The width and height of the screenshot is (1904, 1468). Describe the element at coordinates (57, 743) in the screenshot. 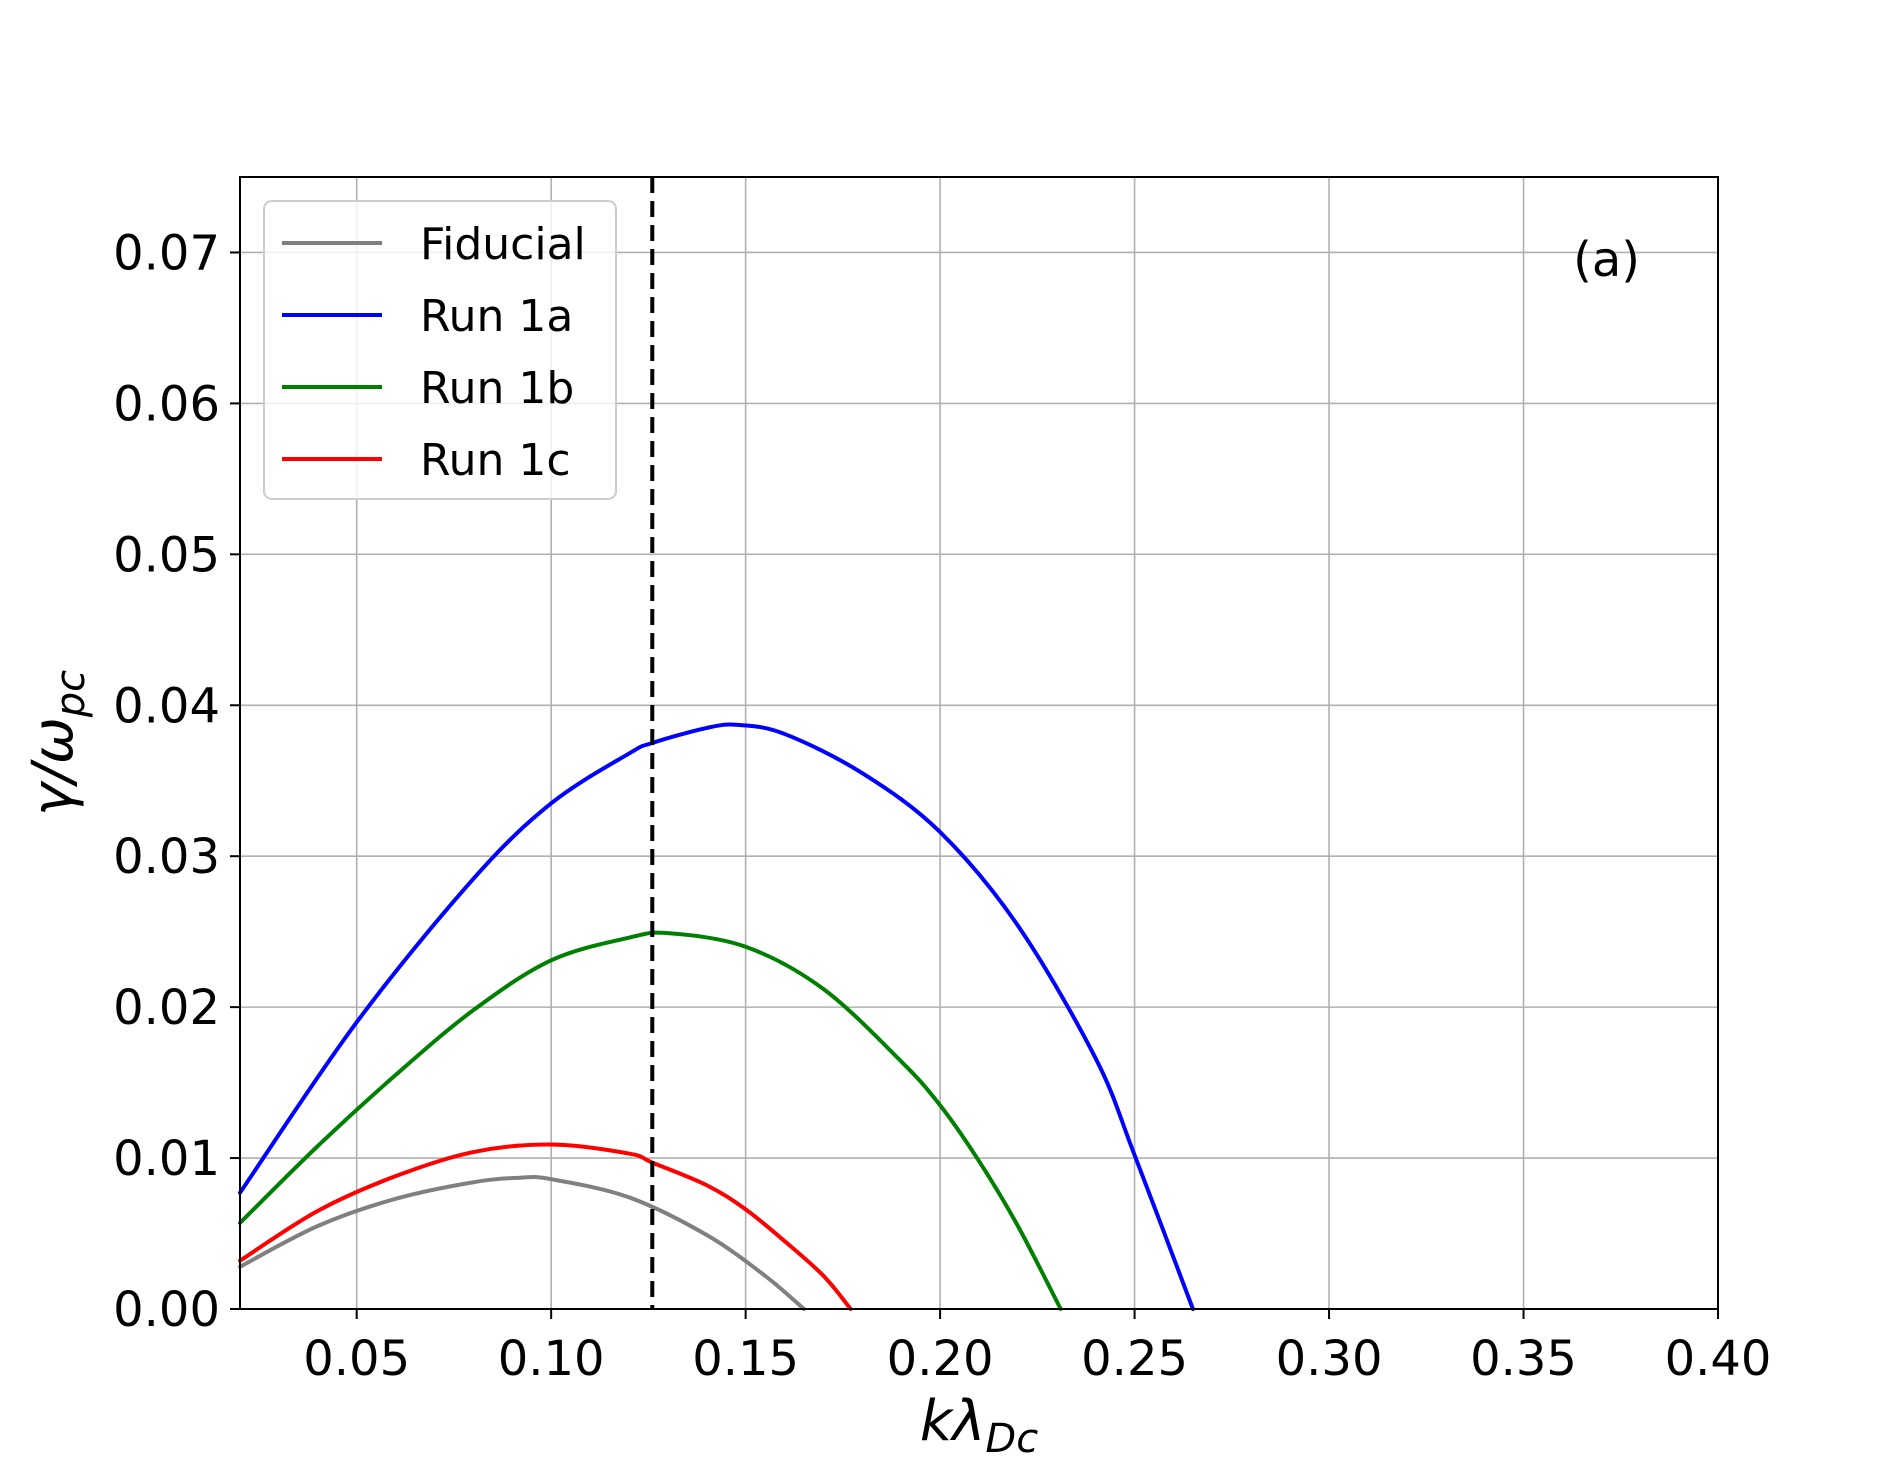

I see `y-axis-label: γ/ωpc` at that location.